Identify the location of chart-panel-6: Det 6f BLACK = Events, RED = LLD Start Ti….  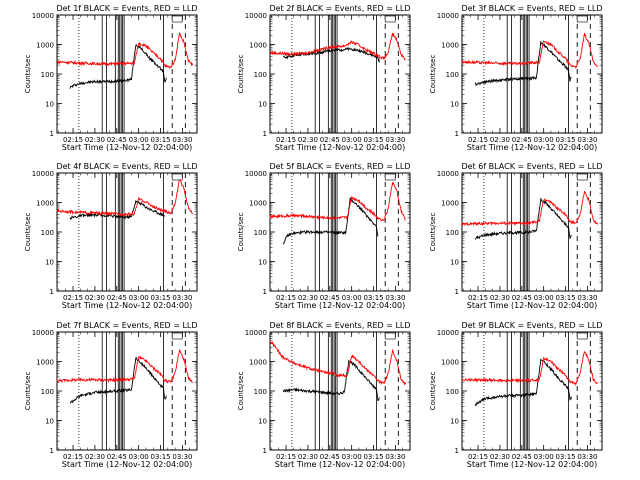
(516, 236).